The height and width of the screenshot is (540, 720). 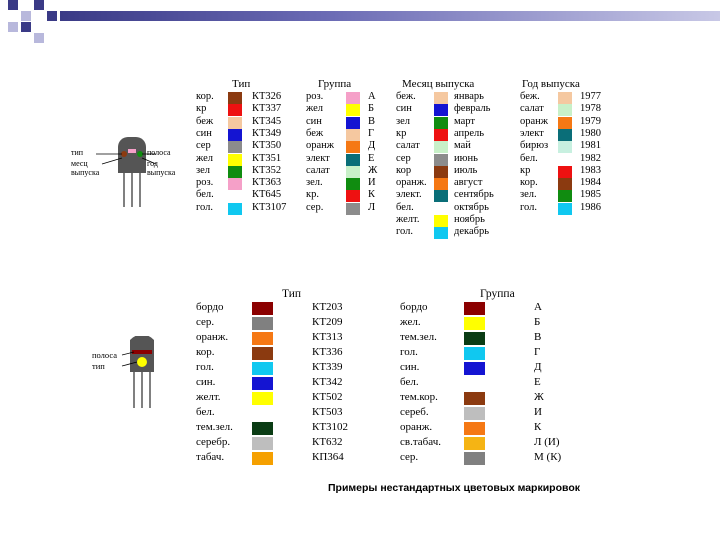 I want to click on group-strip, so click(x=142, y=352).